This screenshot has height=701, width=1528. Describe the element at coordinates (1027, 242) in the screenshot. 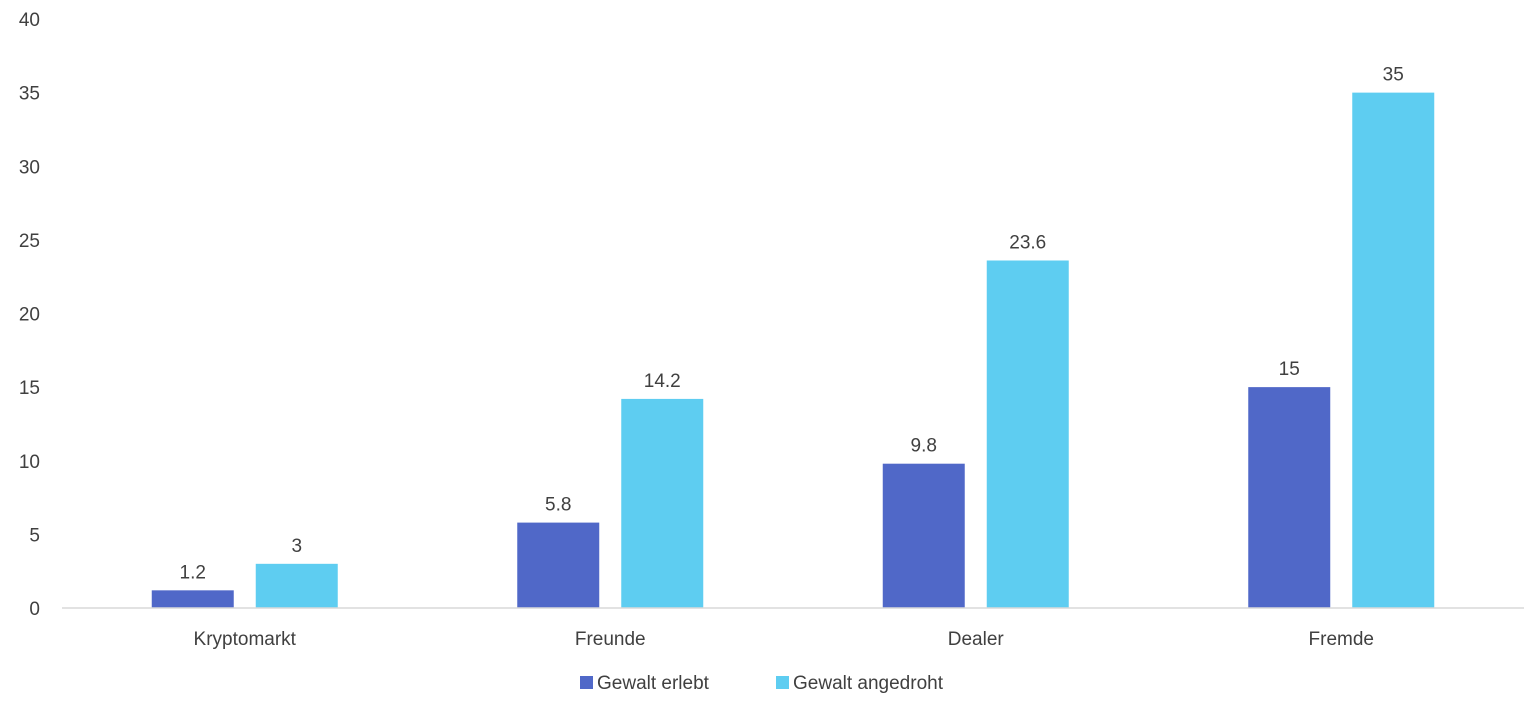

I see `data-label: 23.6` at that location.